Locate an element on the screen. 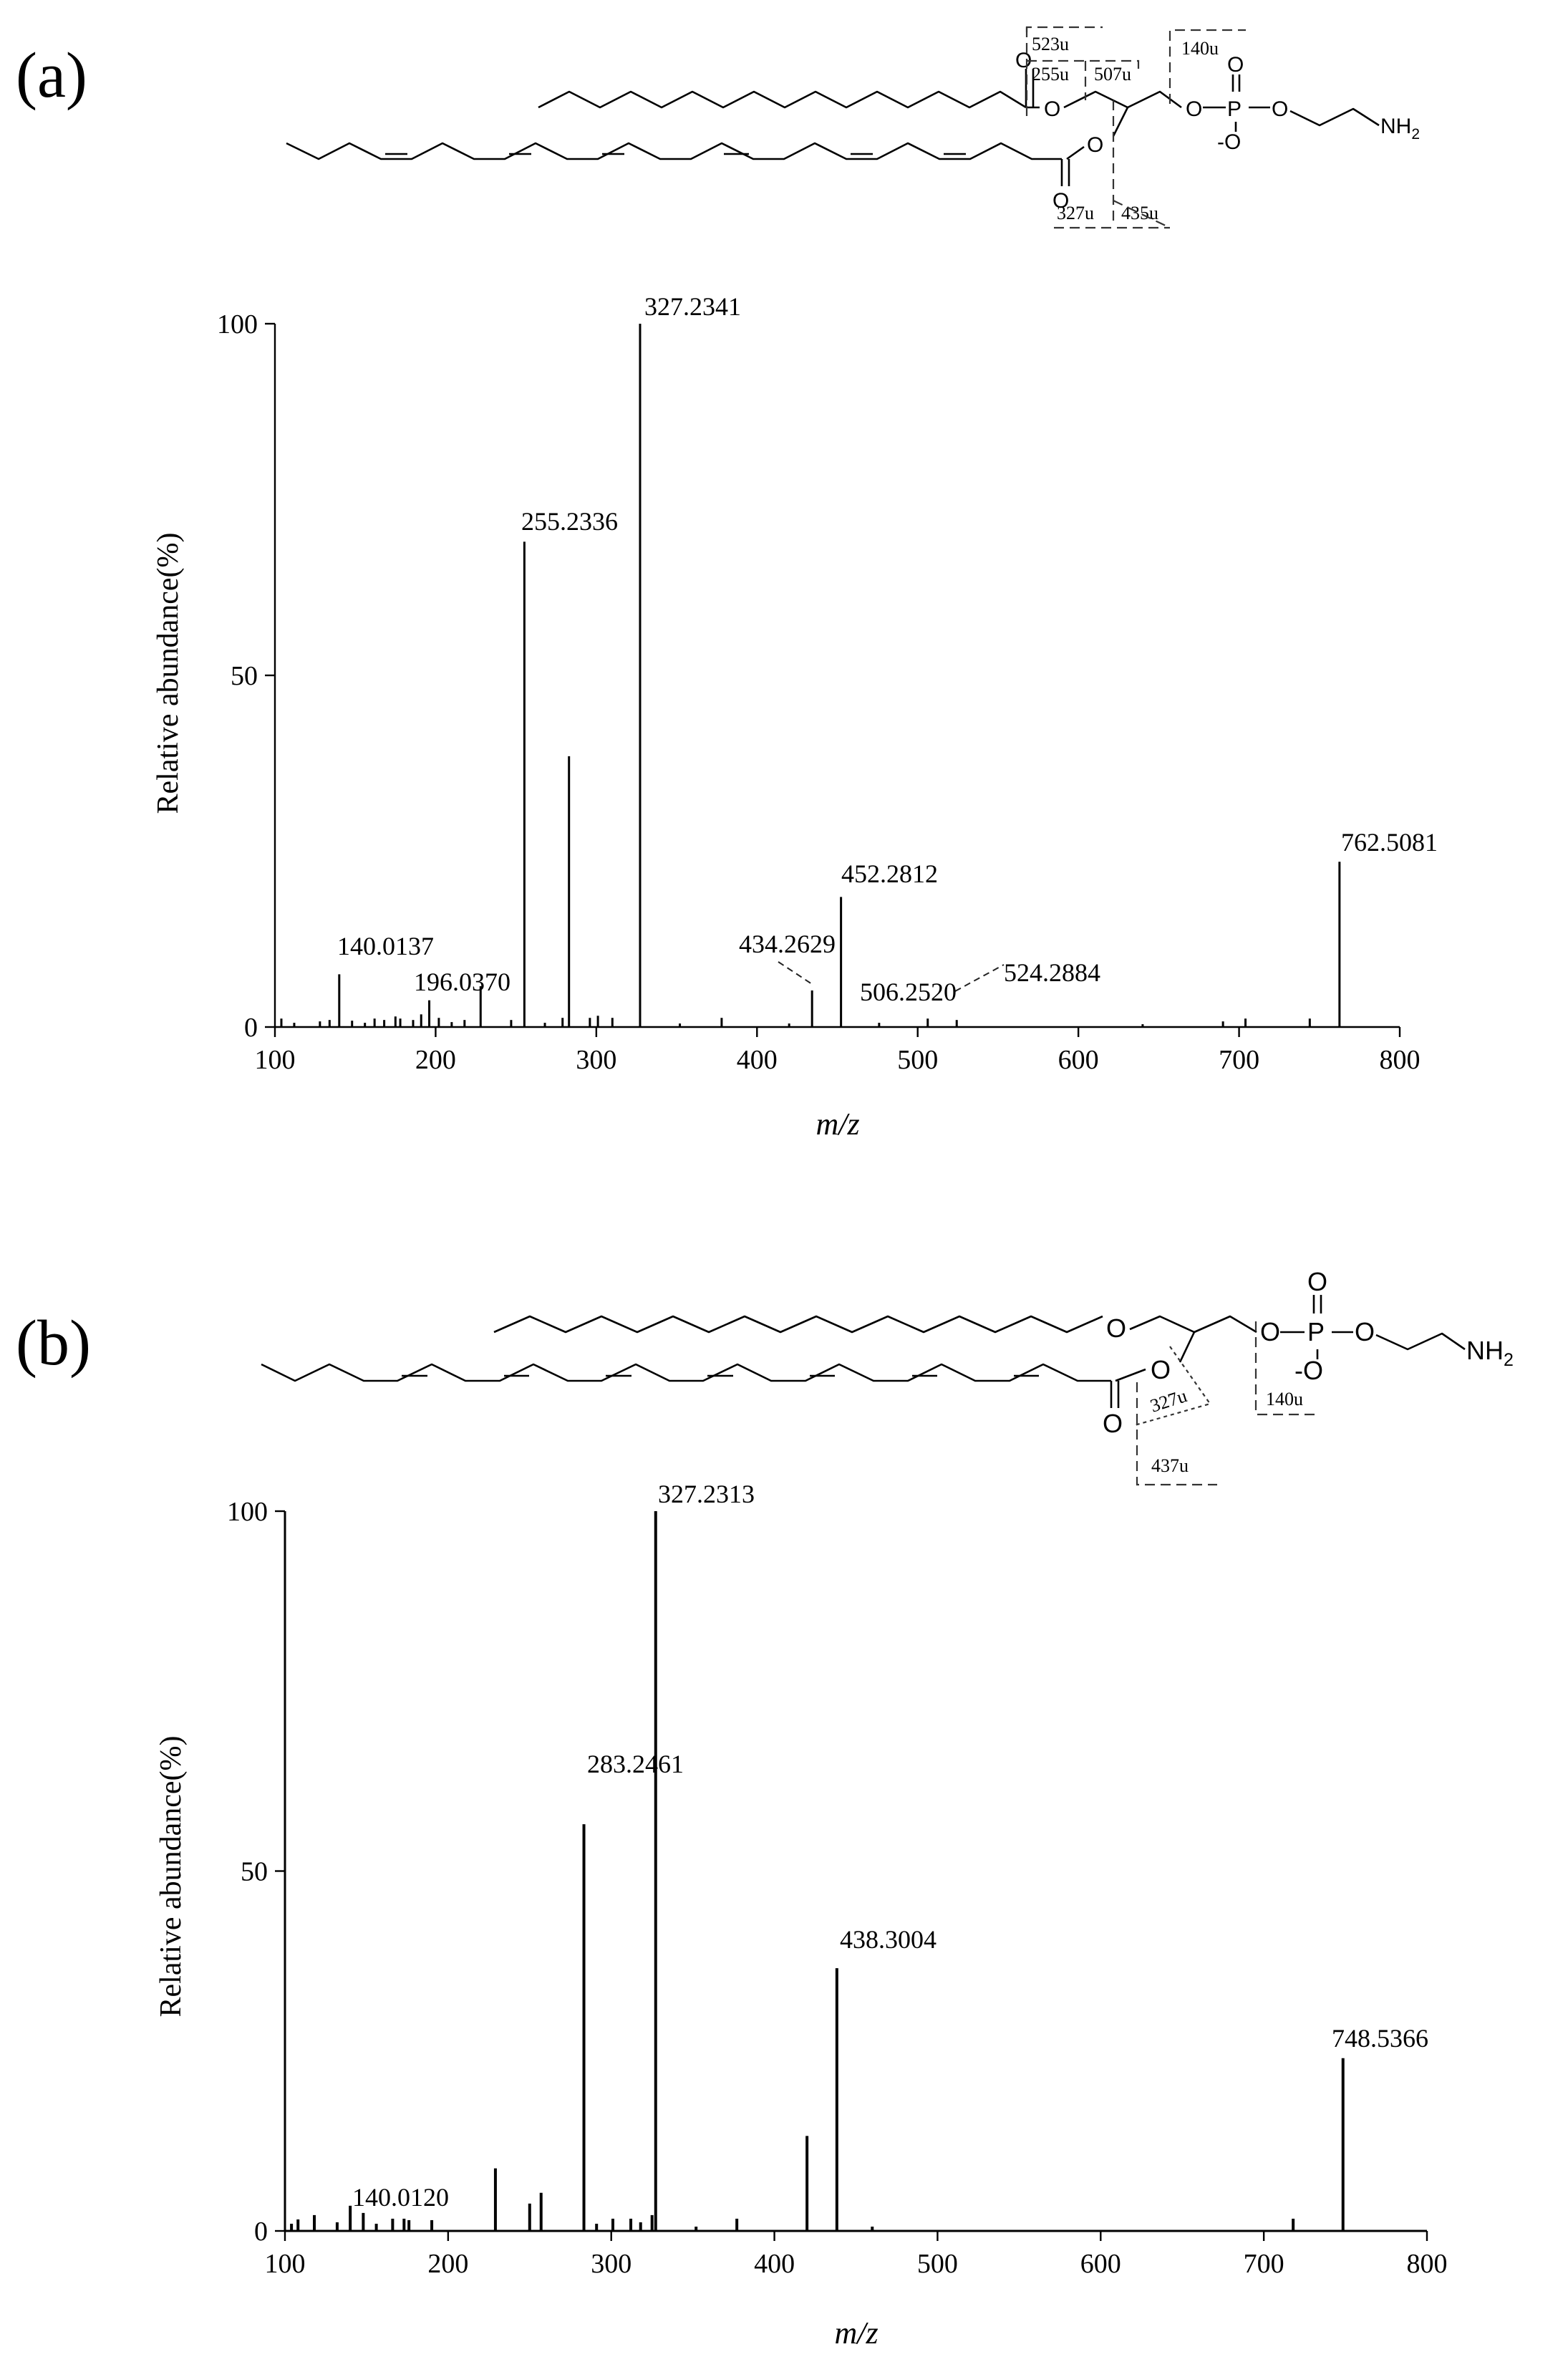  glycerol-b is located at coordinates (1193, 1324).